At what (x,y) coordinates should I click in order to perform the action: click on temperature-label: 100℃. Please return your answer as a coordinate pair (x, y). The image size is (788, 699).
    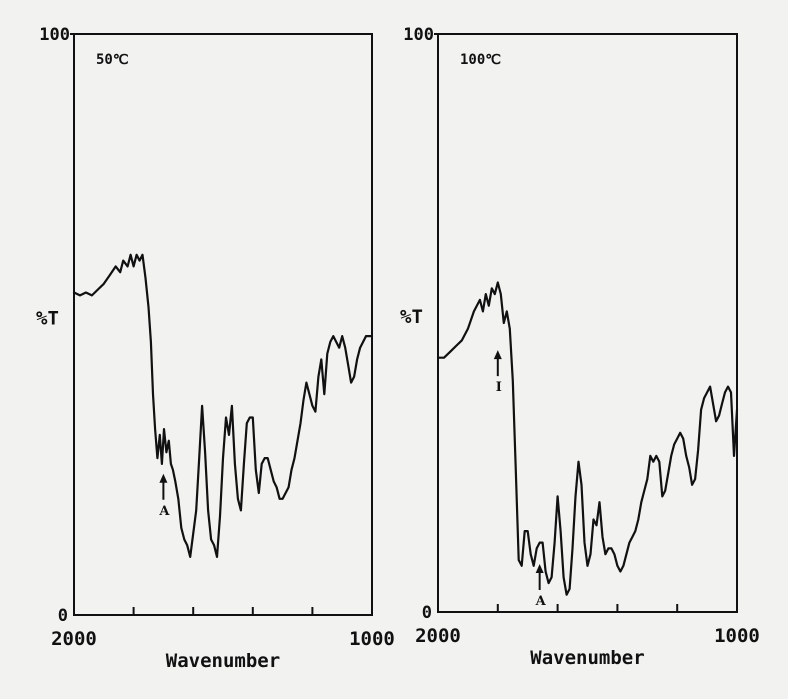
    Looking at the image, I should click on (480, 60).